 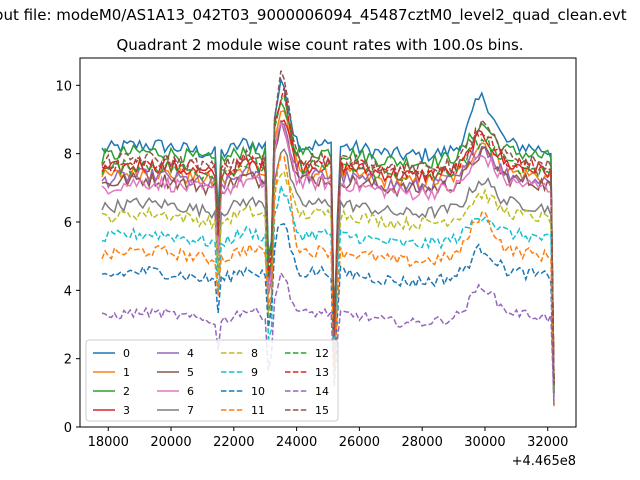 I want to click on legend-box, so click(x=212, y=380).